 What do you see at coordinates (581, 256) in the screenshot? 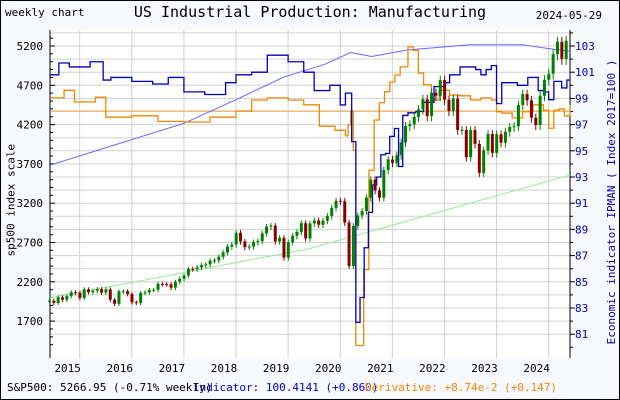
I see `right-tick-label: 87` at bounding box center [581, 256].